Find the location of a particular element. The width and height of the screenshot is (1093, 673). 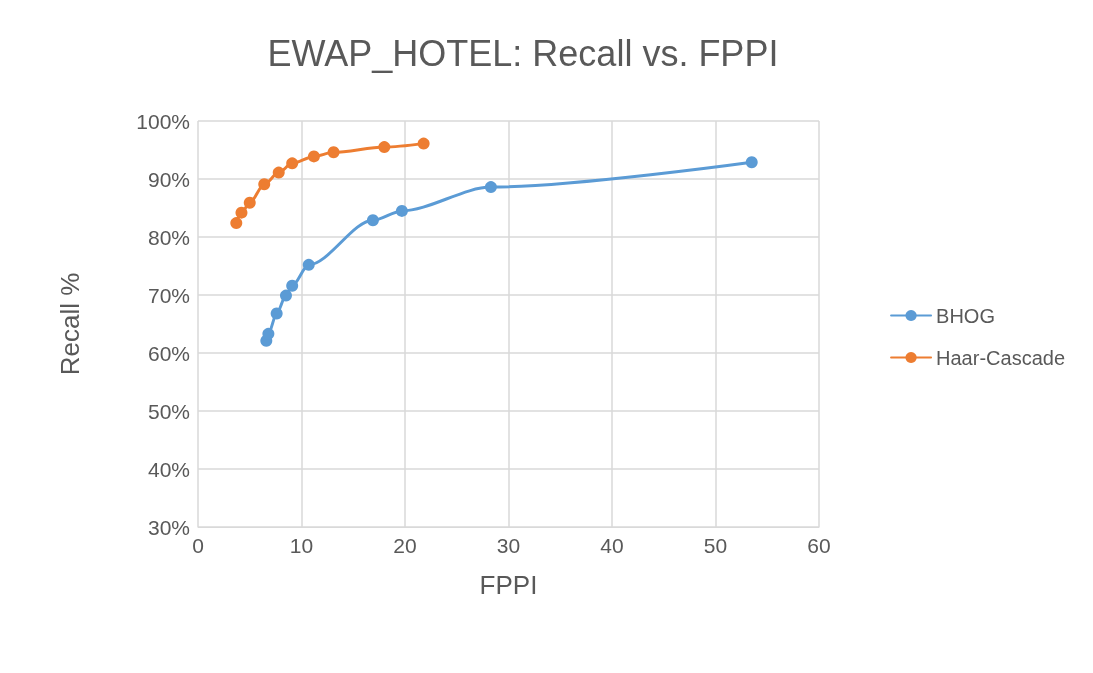

chart-title: EWAP_HOTEL: Recall vs. FPPI is located at coordinates (523, 53).